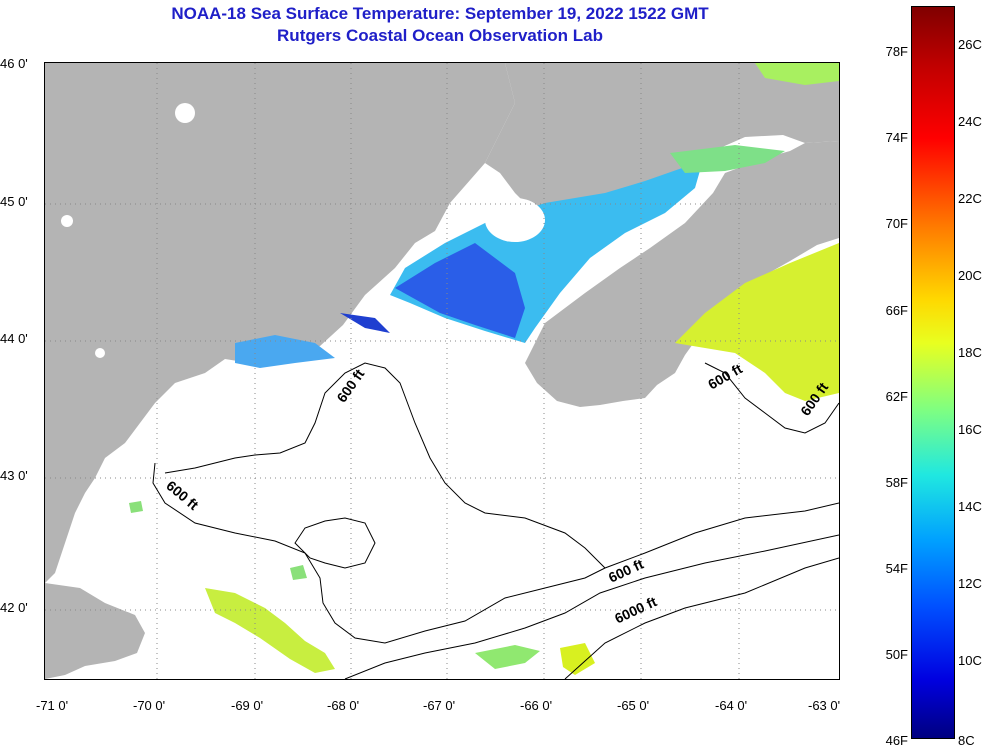  What do you see at coordinates (896, 482) in the screenshot?
I see `legend-f-label: 58F` at bounding box center [896, 482].